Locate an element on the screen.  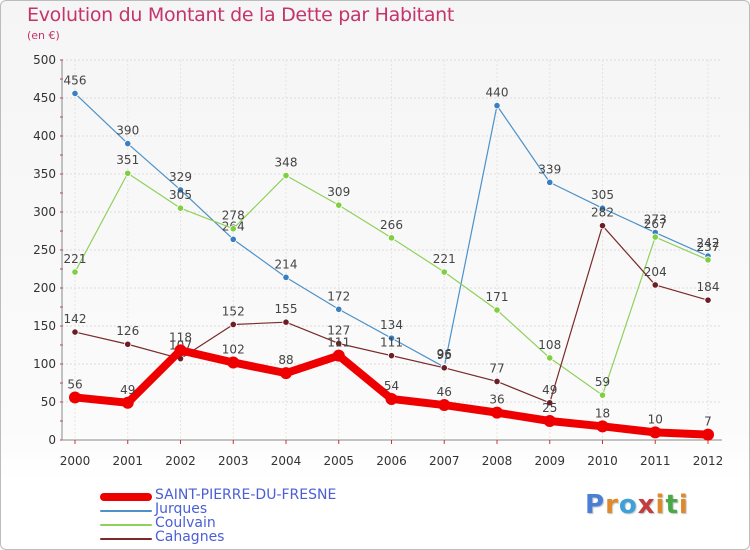
data-label-coulvain: 278 is located at coordinates (233, 216).